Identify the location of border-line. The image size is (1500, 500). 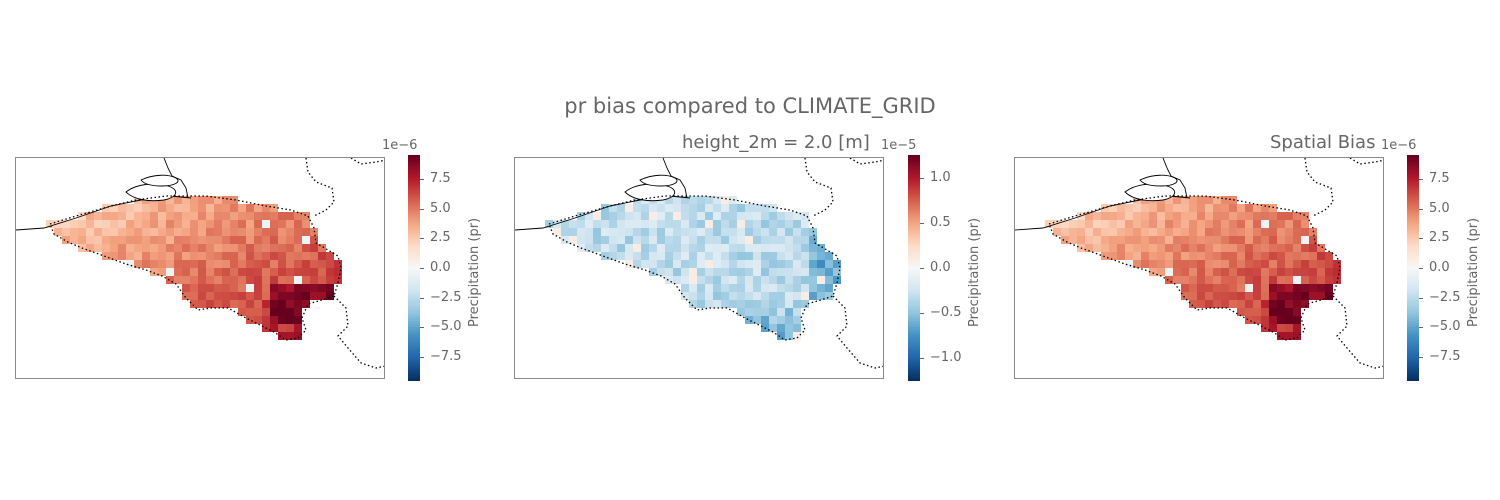
(1357, 332).